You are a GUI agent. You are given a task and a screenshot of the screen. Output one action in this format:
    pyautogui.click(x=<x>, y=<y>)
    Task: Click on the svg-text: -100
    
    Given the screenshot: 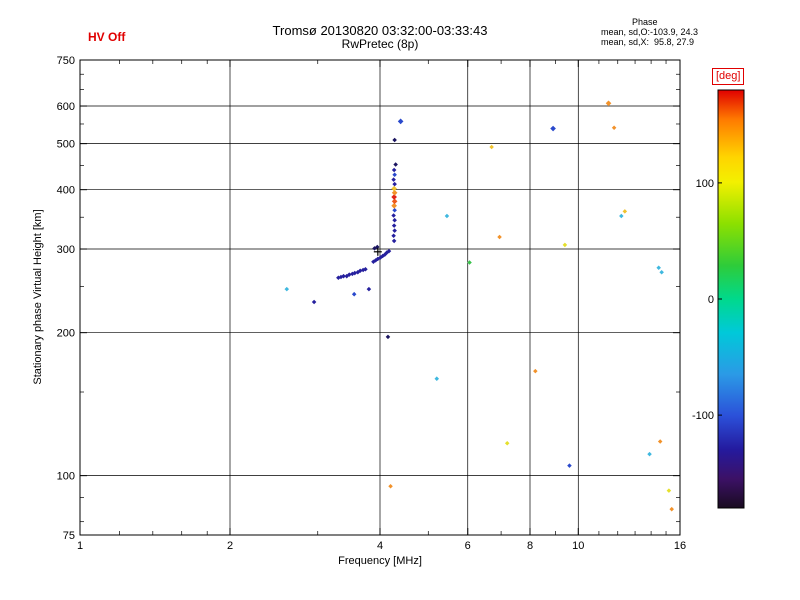 What is the action you would take?
    pyautogui.click(x=703, y=416)
    